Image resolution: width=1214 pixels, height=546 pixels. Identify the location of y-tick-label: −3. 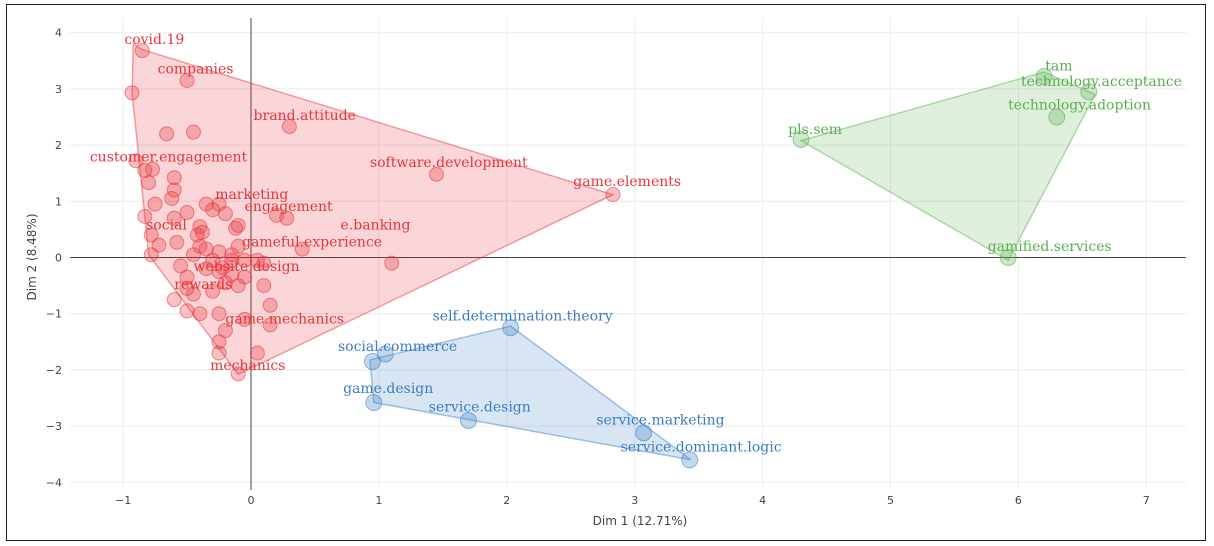
(54, 426).